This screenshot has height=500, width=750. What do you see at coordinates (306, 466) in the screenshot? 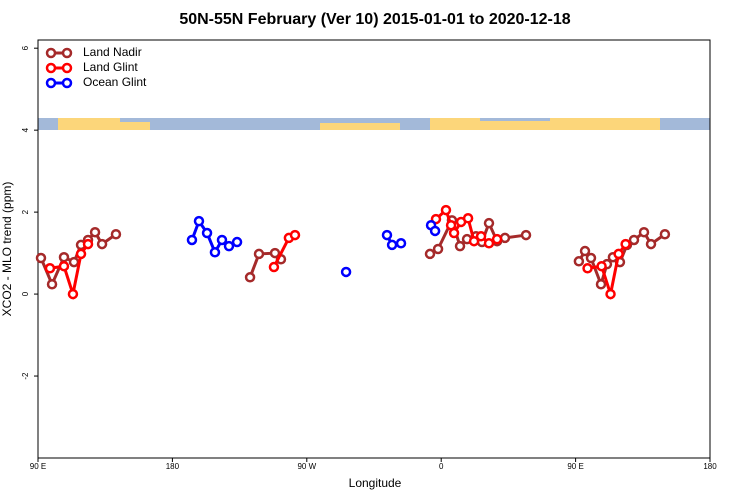
I see `x-tick-label: 90 W` at bounding box center [306, 466].